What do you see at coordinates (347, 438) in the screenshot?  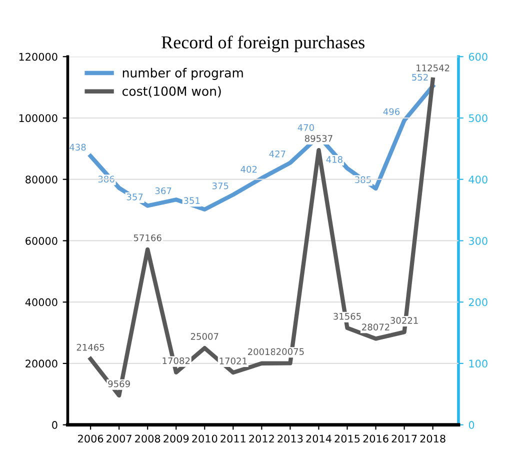 I see `x-tick-label: 2015` at bounding box center [347, 438].